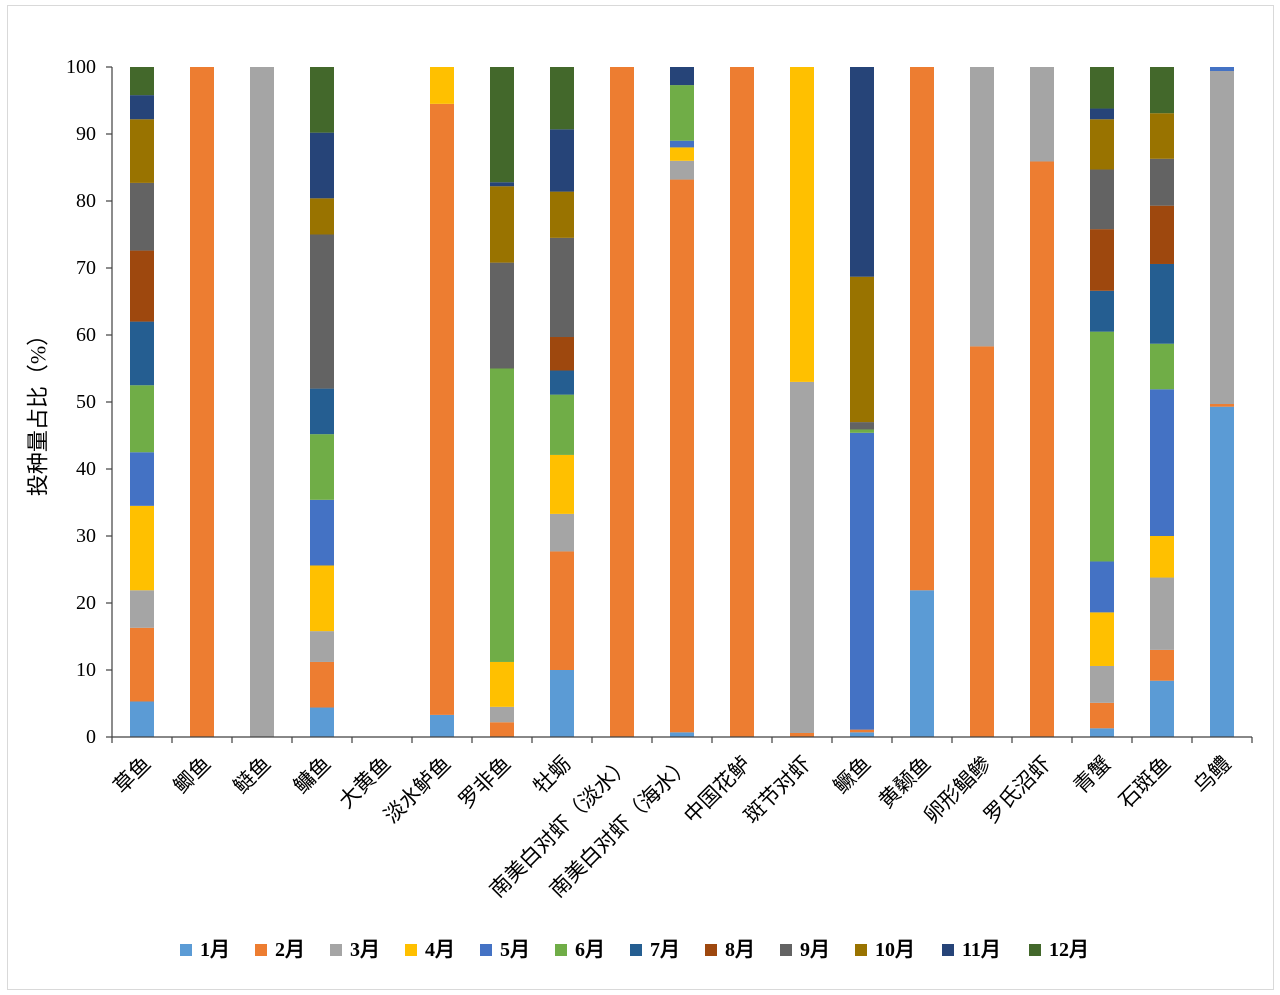  I want to click on bar-segment-c7-m9, so click(502, 315).